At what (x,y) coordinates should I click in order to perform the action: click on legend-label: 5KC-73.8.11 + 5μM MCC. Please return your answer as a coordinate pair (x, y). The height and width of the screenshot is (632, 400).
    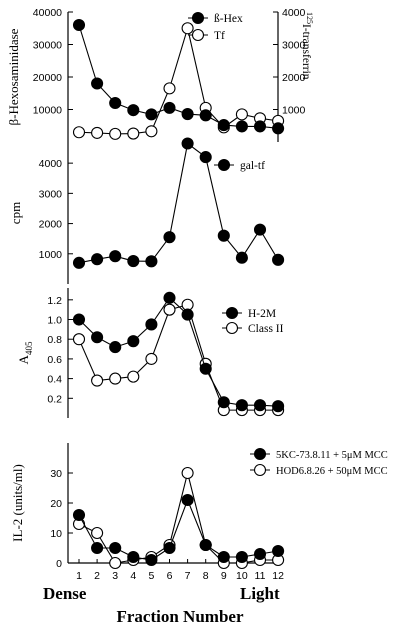
    Looking at the image, I should click on (332, 455).